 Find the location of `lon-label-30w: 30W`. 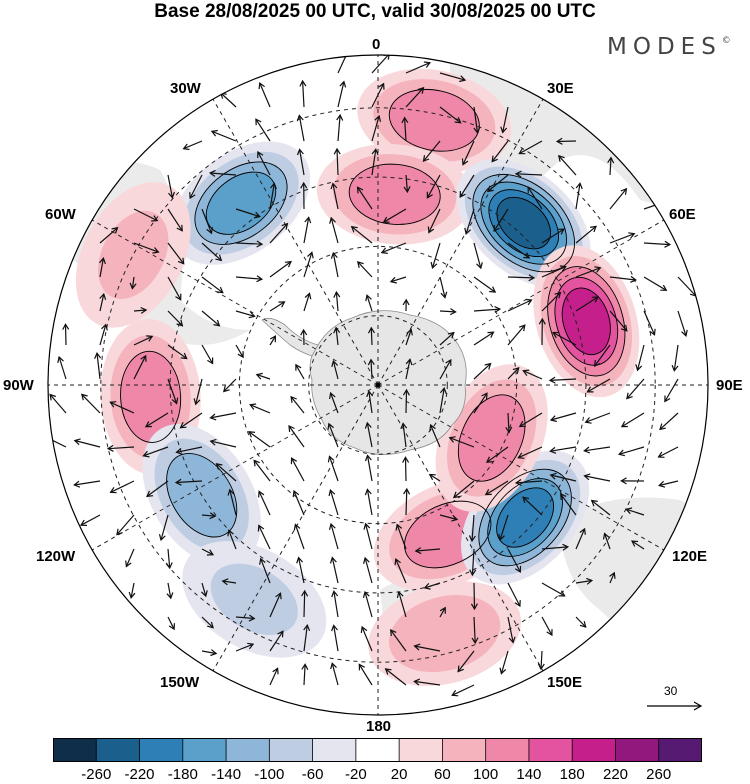

lon-label-30w: 30W is located at coordinates (185, 88).